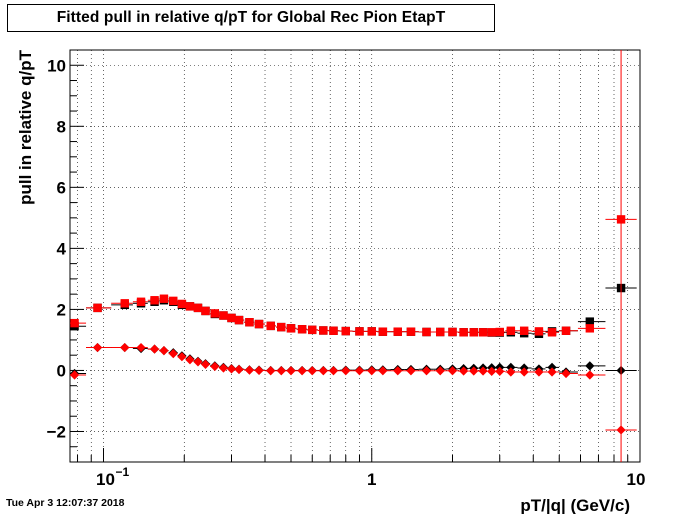 The height and width of the screenshot is (514, 700). I want to click on y-tick-label: 4, so click(62, 248).